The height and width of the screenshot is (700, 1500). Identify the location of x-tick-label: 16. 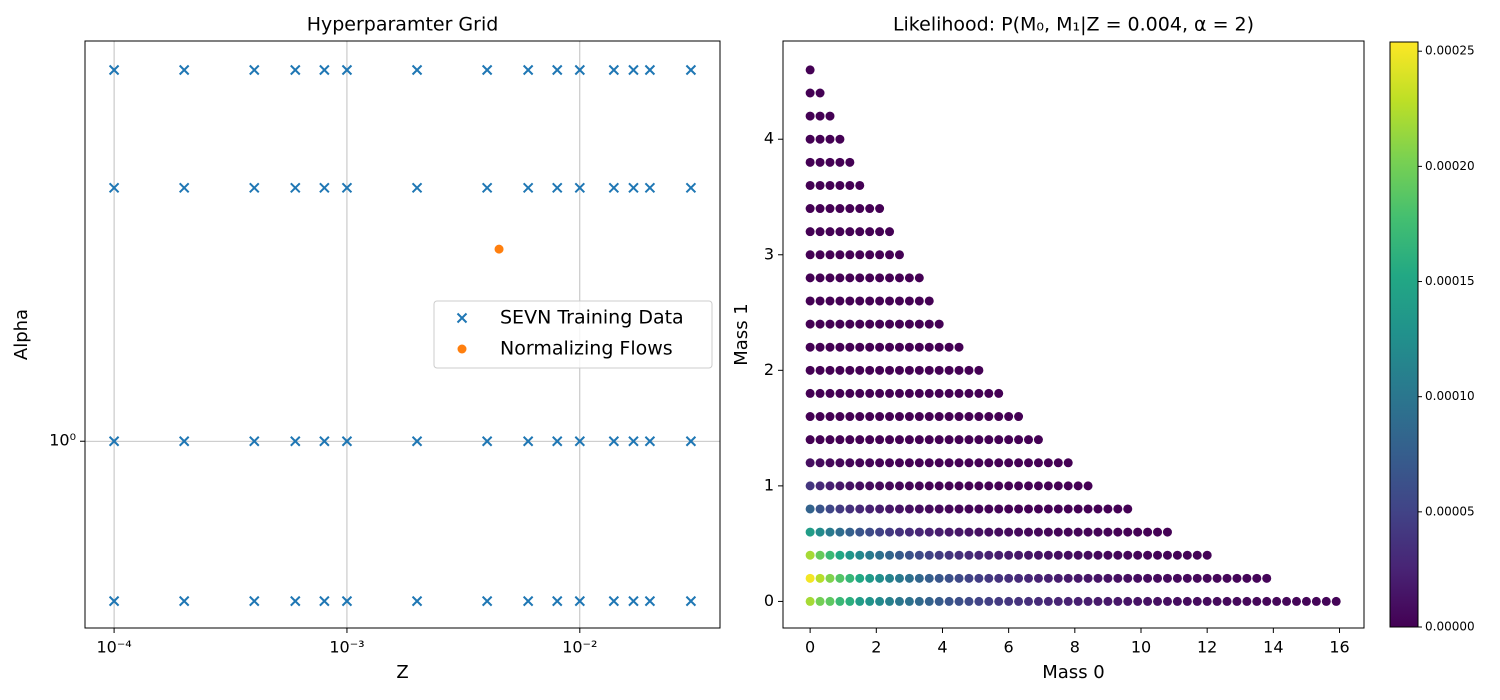
(1339, 647).